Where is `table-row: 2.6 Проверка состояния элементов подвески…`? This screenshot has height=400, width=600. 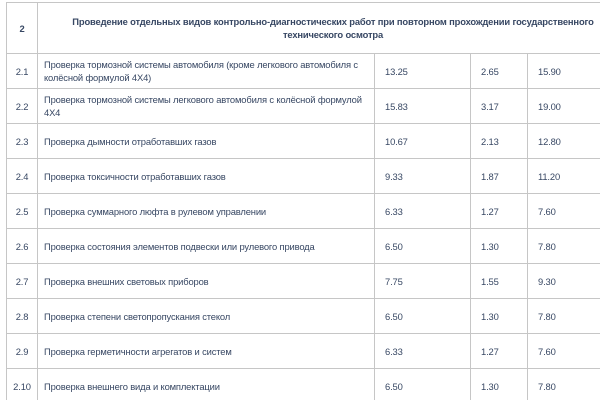 table-row: 2.6 Проверка состояния элементов подвески… is located at coordinates (303, 246).